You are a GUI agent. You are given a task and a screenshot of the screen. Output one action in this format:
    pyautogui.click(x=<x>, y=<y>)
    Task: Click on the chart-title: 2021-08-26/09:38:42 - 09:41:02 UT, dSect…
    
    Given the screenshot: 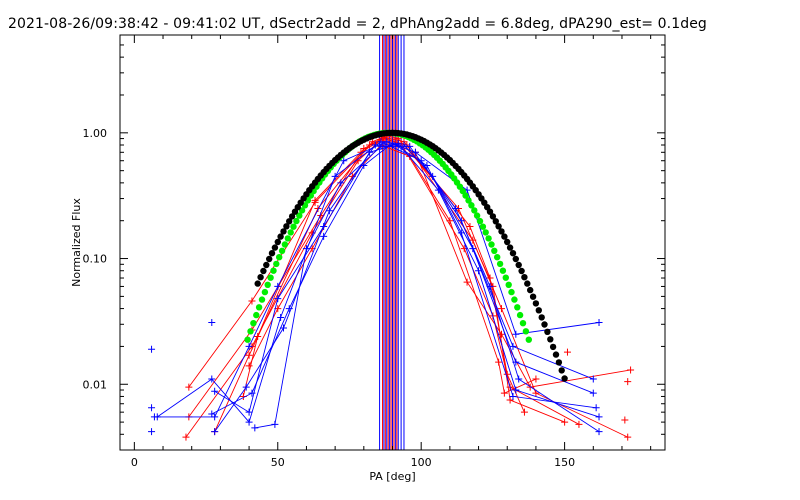 What is the action you would take?
    pyautogui.click(x=357, y=24)
    